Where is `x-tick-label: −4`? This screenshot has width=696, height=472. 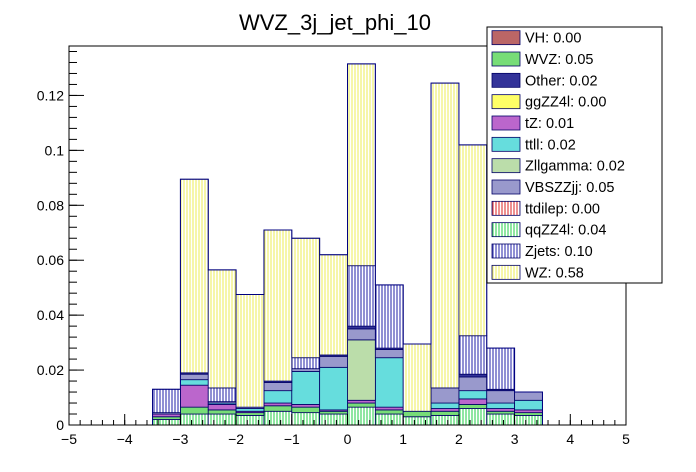
x-tick-label: −4 is located at coordinates (125, 439).